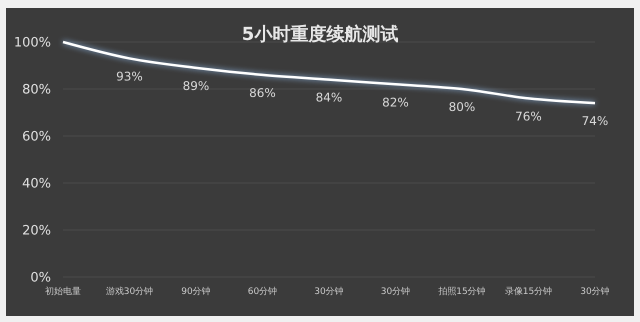  What do you see at coordinates (395, 102) in the screenshot?
I see `data-label: 82%` at bounding box center [395, 102].